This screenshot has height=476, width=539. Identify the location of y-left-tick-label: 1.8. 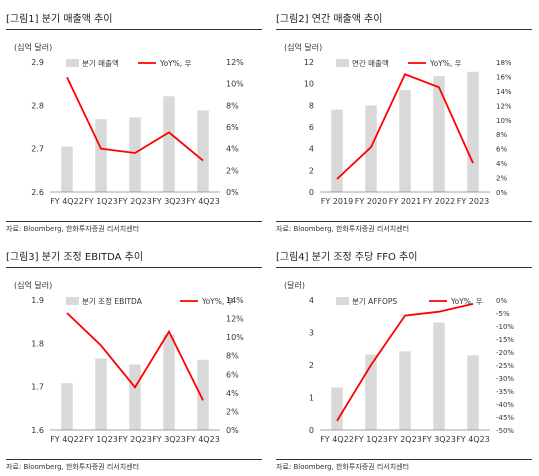
(37, 343).